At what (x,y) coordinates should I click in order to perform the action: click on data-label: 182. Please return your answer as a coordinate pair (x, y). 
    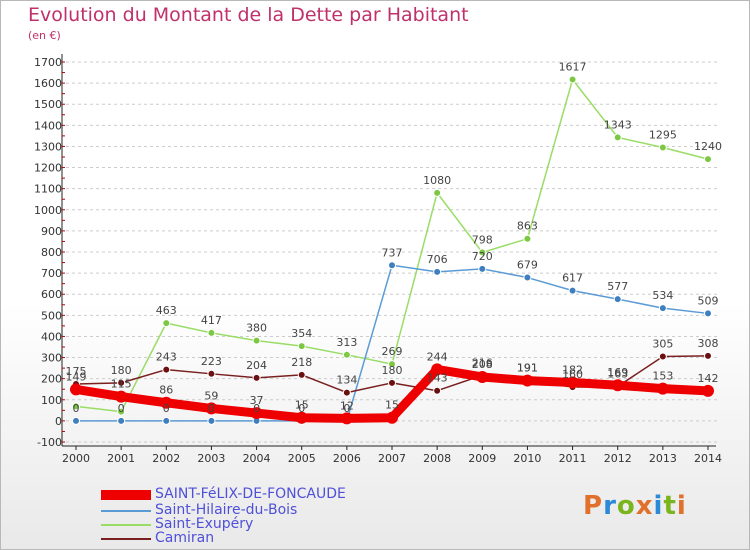
    Looking at the image, I should click on (572, 369).